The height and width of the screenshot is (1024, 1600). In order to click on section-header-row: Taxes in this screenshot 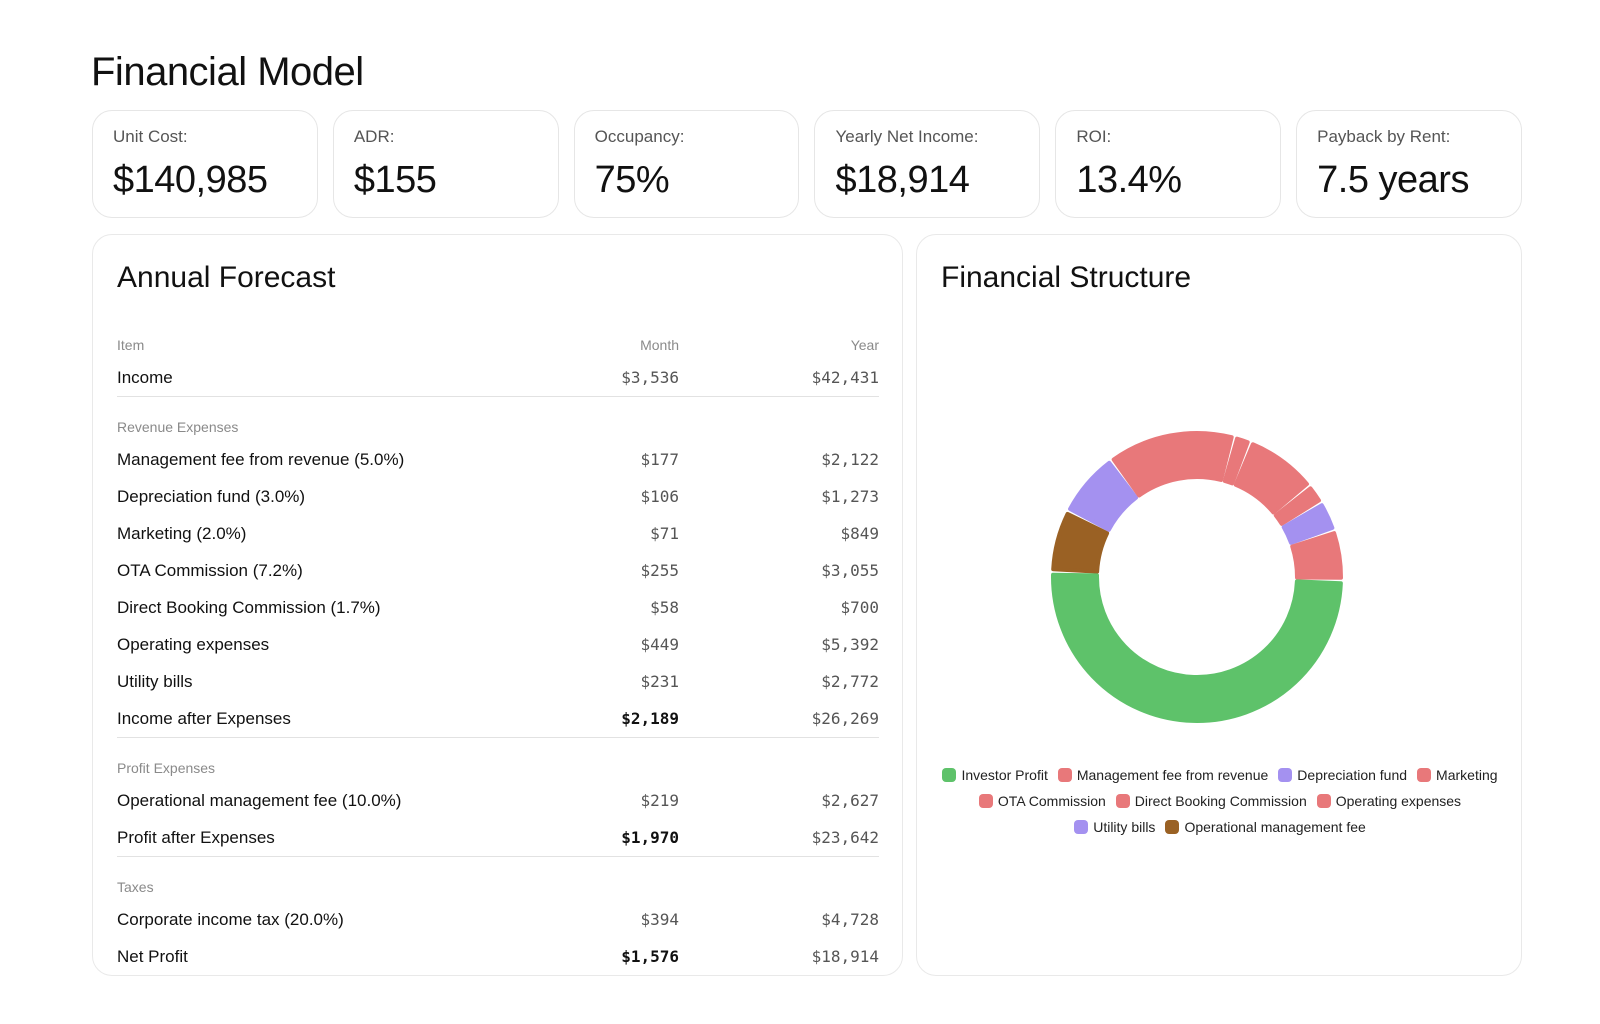, I will do `click(498, 879)`.